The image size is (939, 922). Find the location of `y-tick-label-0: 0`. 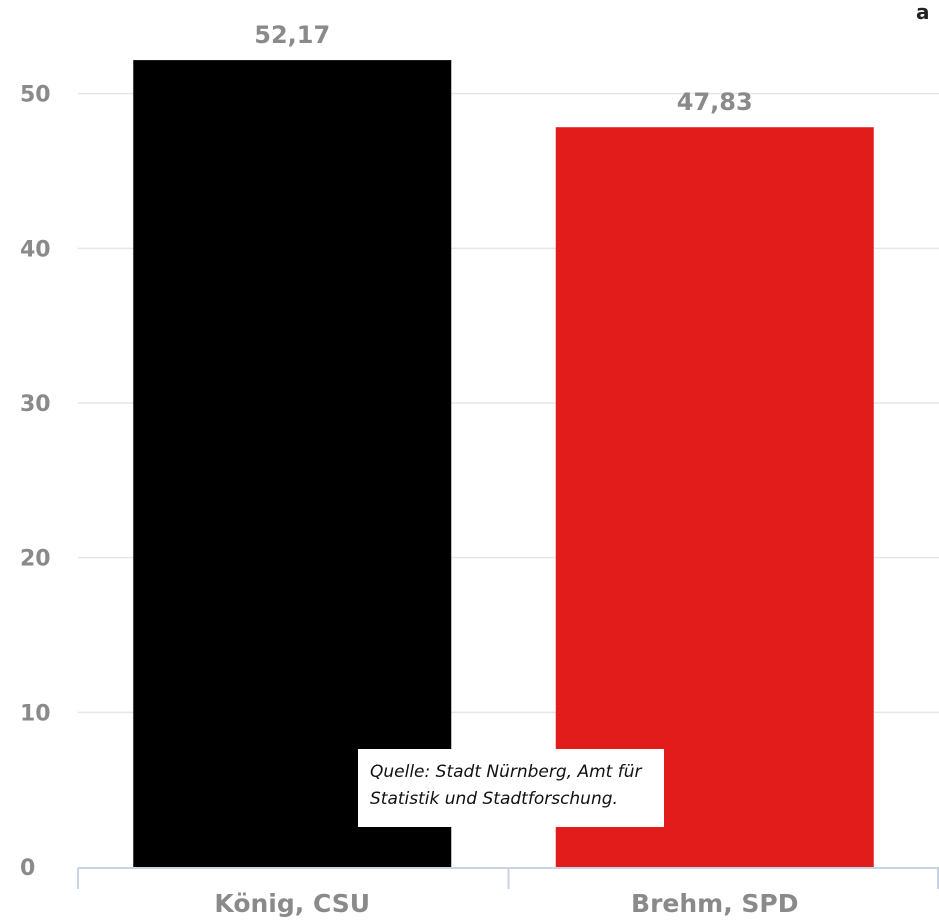

y-tick-label-0: 0 is located at coordinates (27, 868).